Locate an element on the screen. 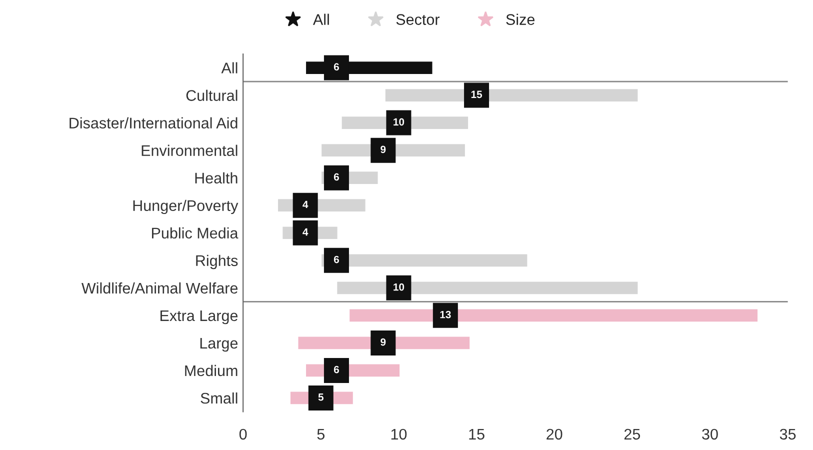 The height and width of the screenshot is (450, 813). y-tick-label: Cultural is located at coordinates (212, 95).